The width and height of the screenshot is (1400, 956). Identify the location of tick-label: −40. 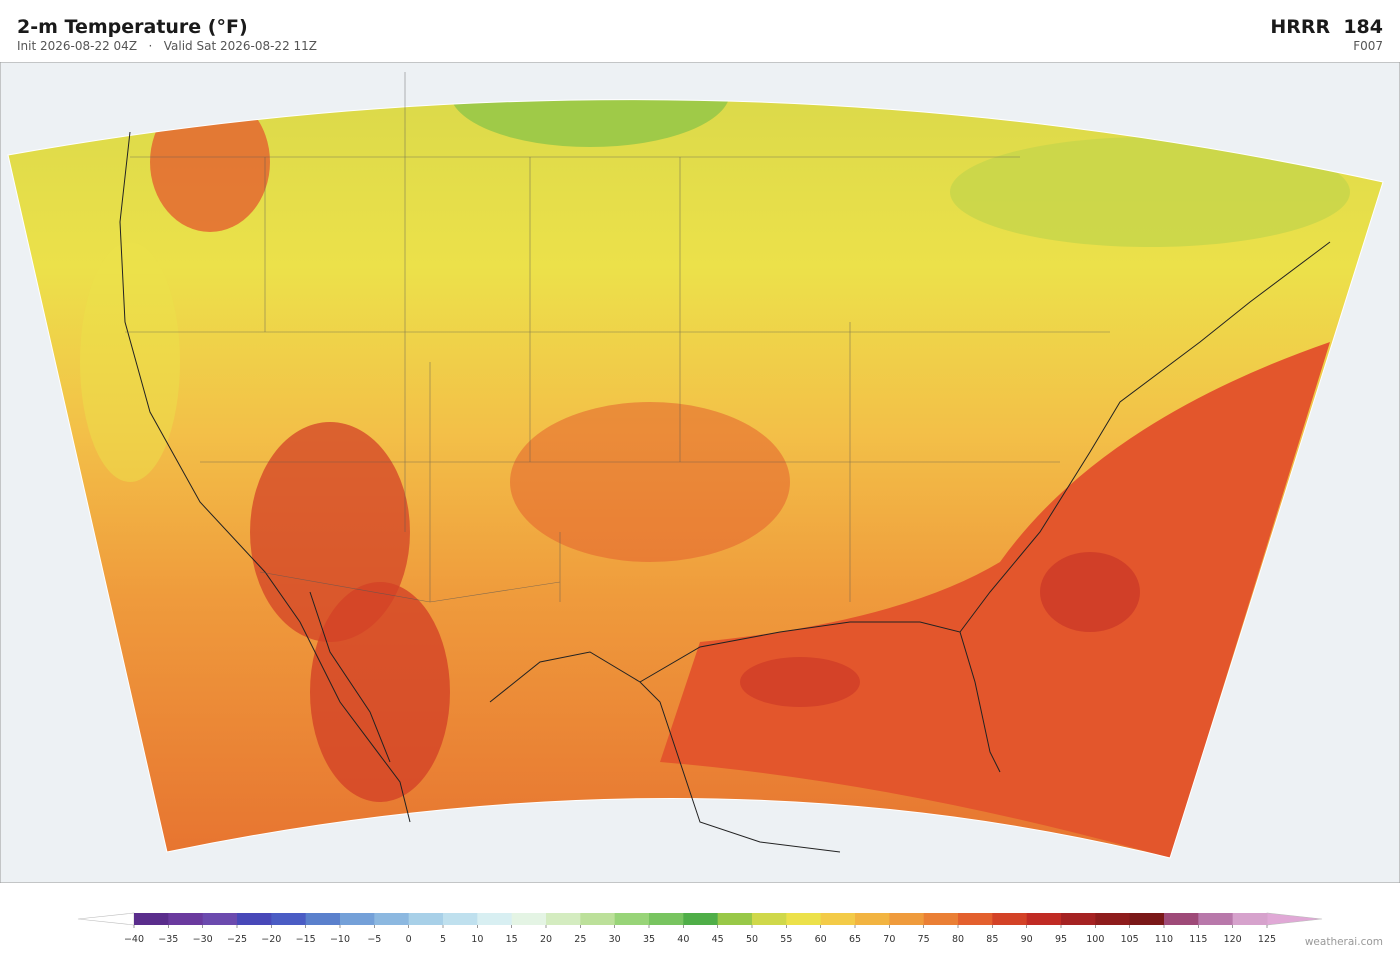
(134, 939).